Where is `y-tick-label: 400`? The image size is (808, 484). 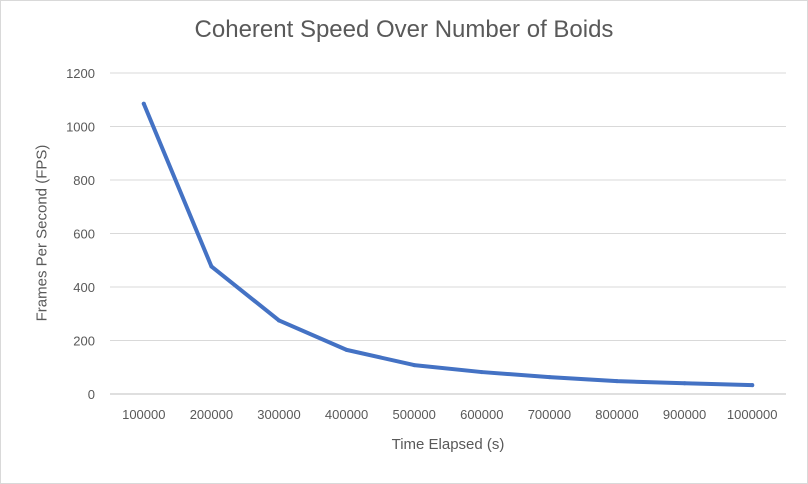
y-tick-label: 400 is located at coordinates (84, 287).